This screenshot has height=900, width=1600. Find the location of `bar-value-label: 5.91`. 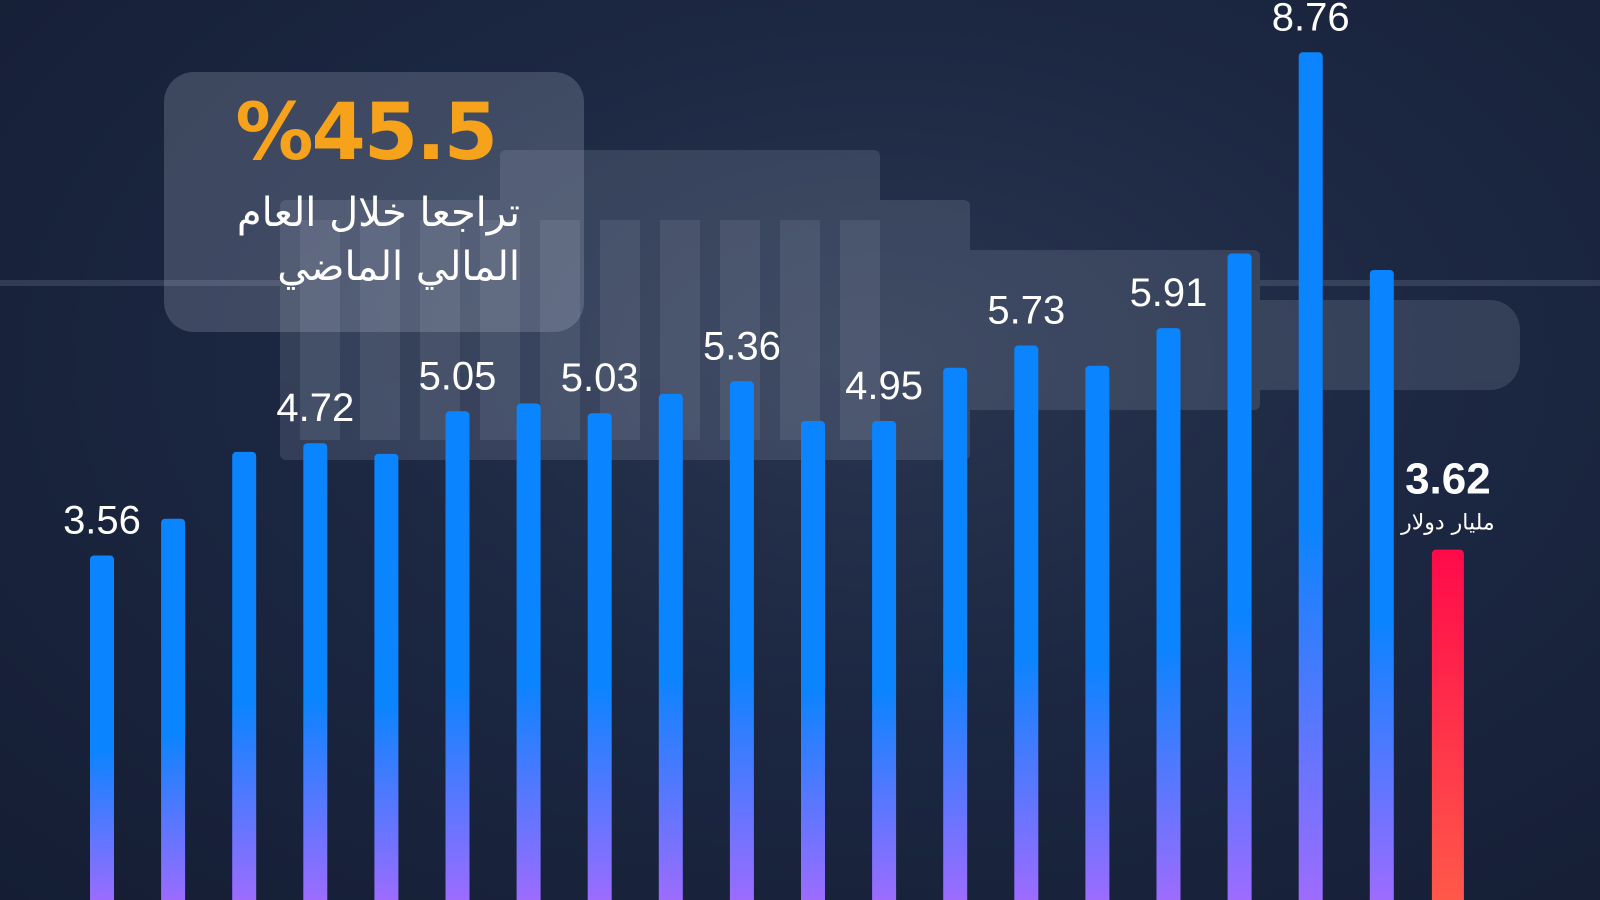

bar-value-label: 5.91 is located at coordinates (1169, 293).